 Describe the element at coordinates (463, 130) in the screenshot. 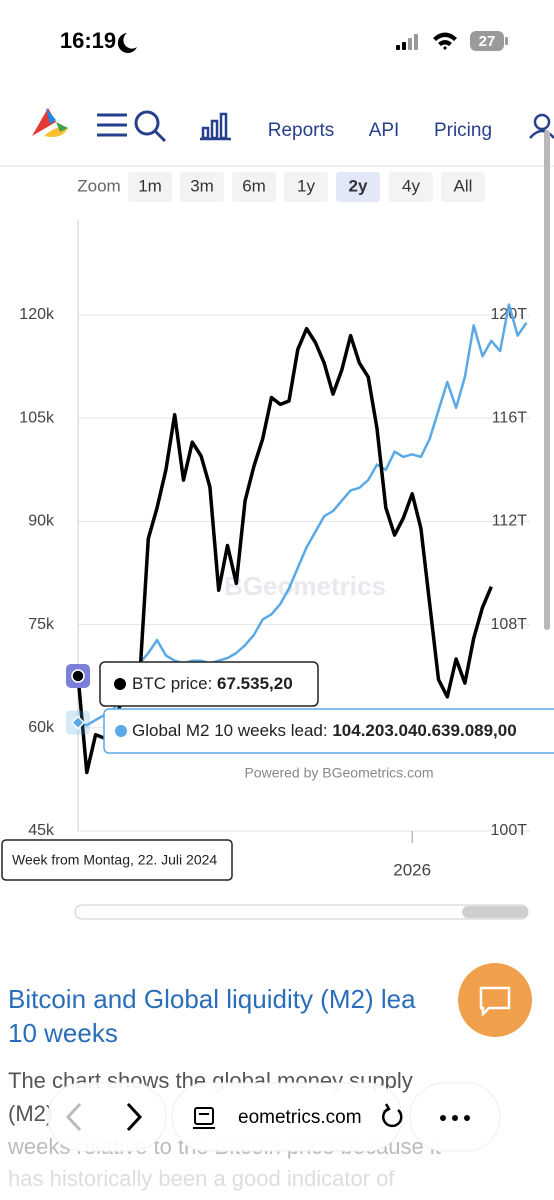

I see `nav-link: Pricing` at that location.